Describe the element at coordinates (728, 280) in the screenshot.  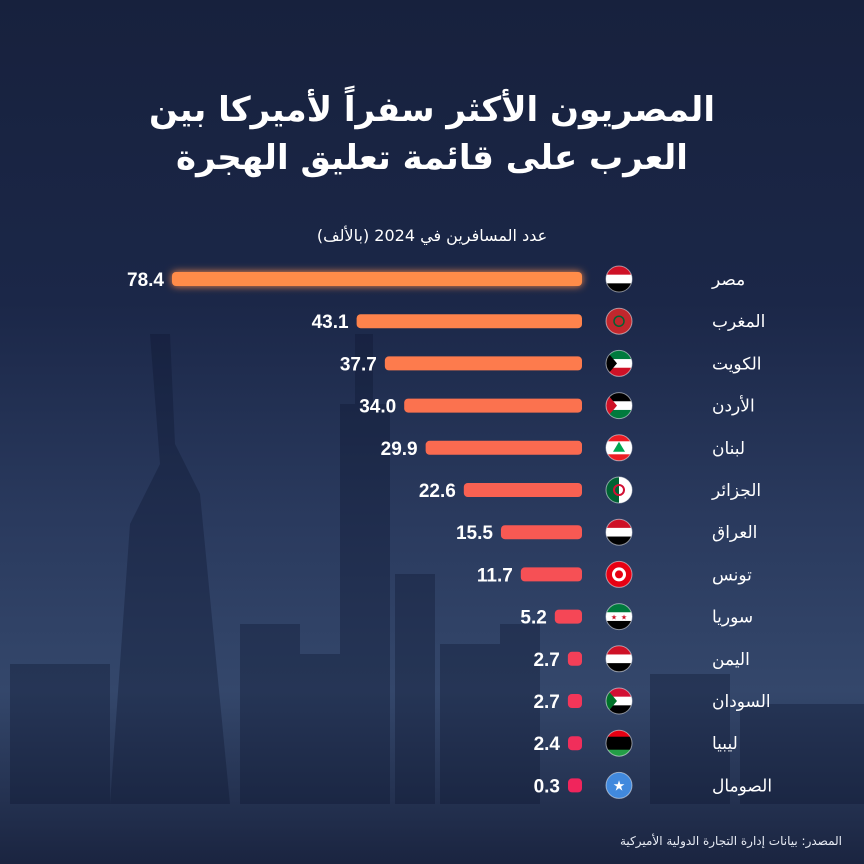
I see `category-label: مصر` at that location.